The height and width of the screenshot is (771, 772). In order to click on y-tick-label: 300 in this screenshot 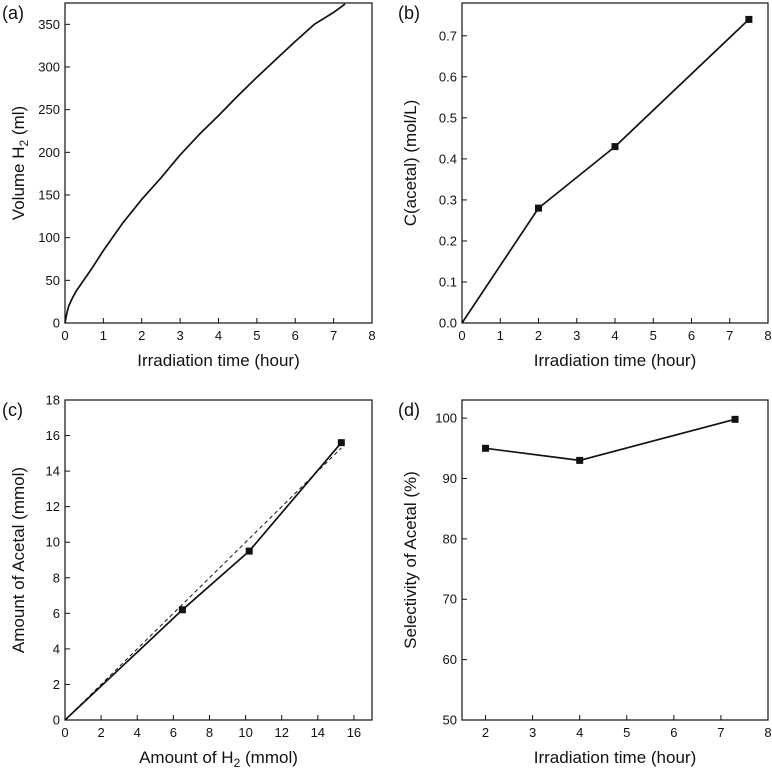, I will do `click(49, 67)`.